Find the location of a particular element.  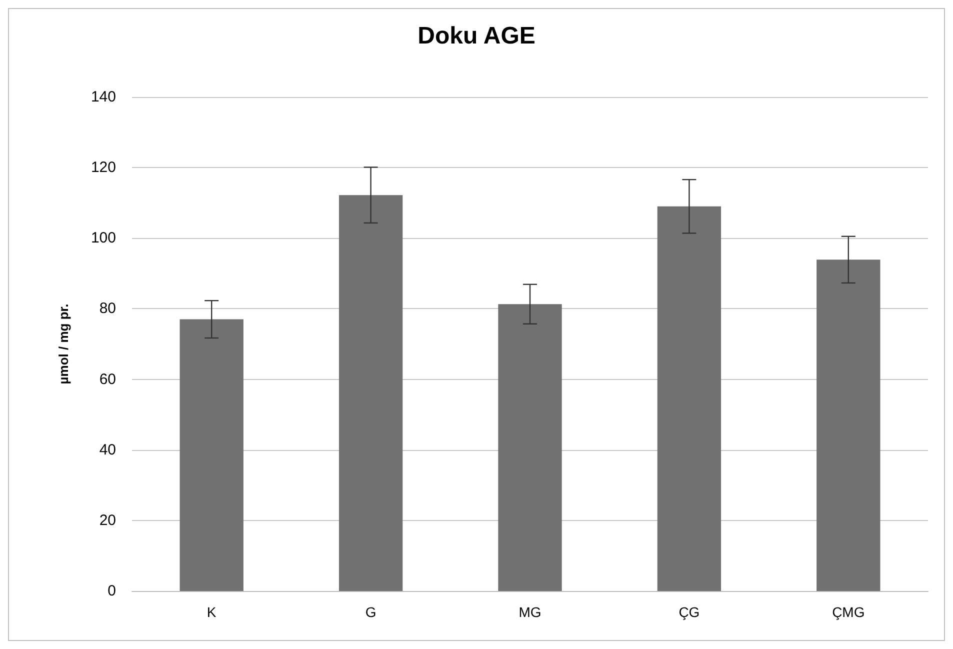

x-tick-label: ÇMG is located at coordinates (848, 612).